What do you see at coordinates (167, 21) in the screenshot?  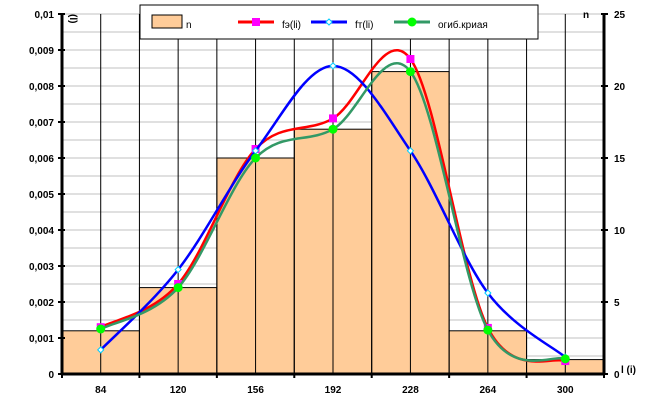 I see `legend-swatch` at bounding box center [167, 21].